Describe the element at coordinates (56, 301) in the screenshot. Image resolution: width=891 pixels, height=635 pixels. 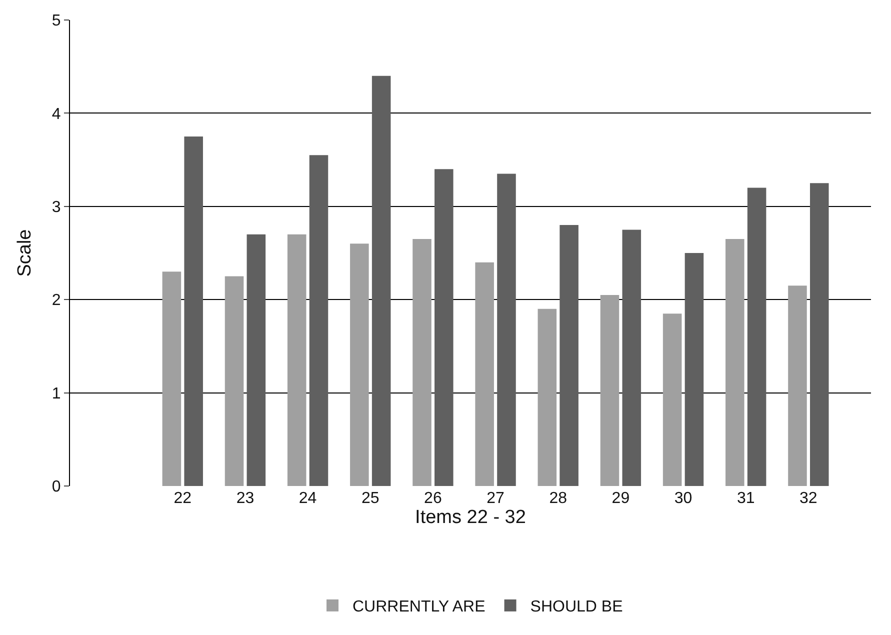
I see `y-tick-label: 2` at that location.